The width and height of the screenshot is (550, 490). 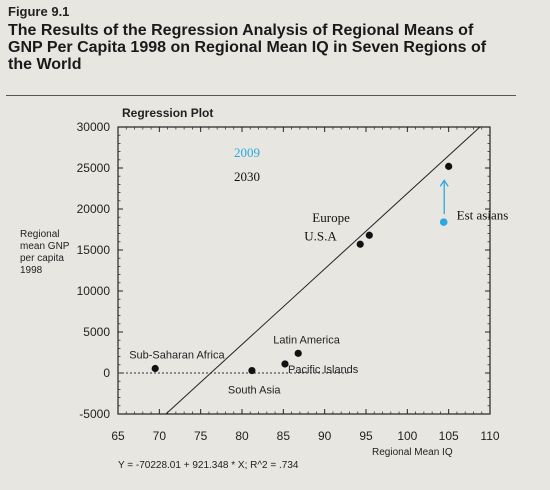 What do you see at coordinates (247, 176) in the screenshot?
I see `annotation-year-2030: 2030` at bounding box center [247, 176].